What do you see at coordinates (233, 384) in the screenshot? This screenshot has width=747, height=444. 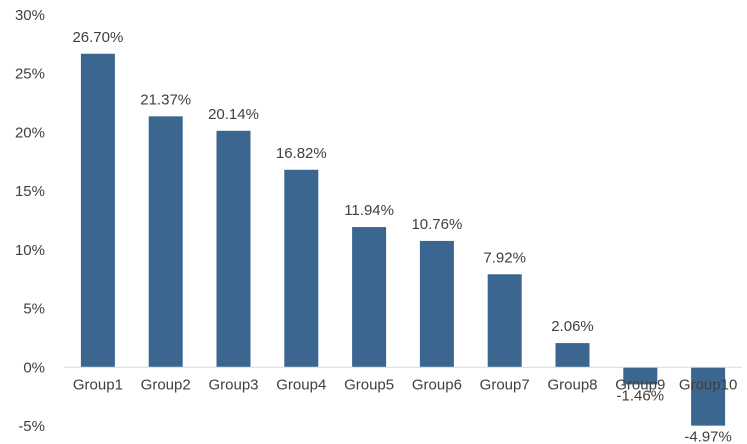 I see `category-label: Group3` at bounding box center [233, 384].